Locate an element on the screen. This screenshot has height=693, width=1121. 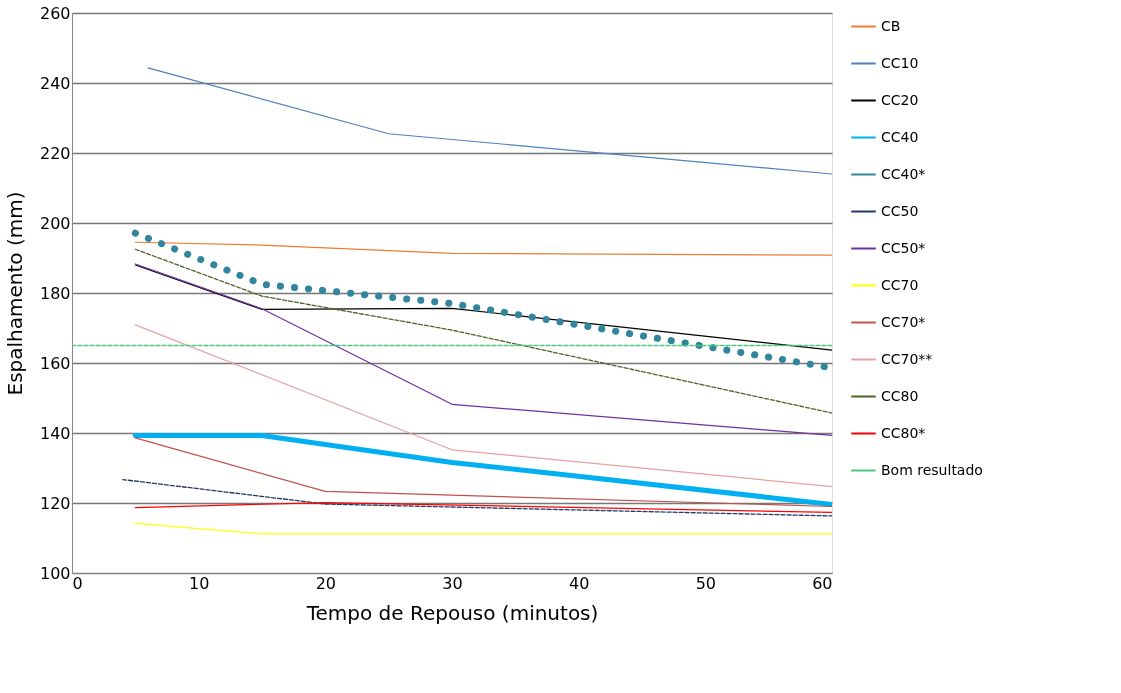
y-tick-label: 240 is located at coordinates (55, 83).